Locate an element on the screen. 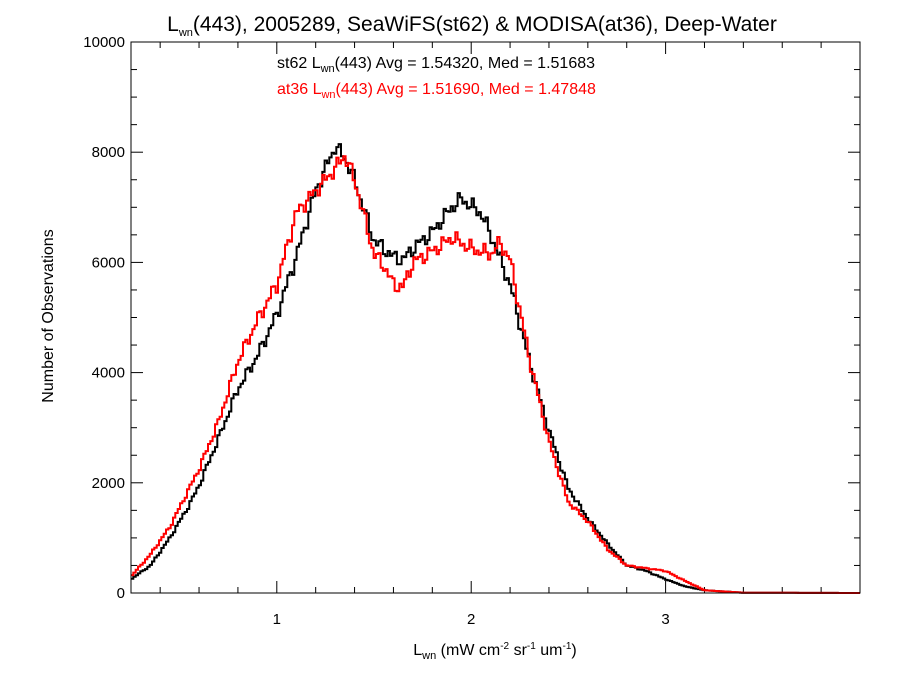 The width and height of the screenshot is (900, 675). stat-at36-sub: wn is located at coordinates (327, 95).